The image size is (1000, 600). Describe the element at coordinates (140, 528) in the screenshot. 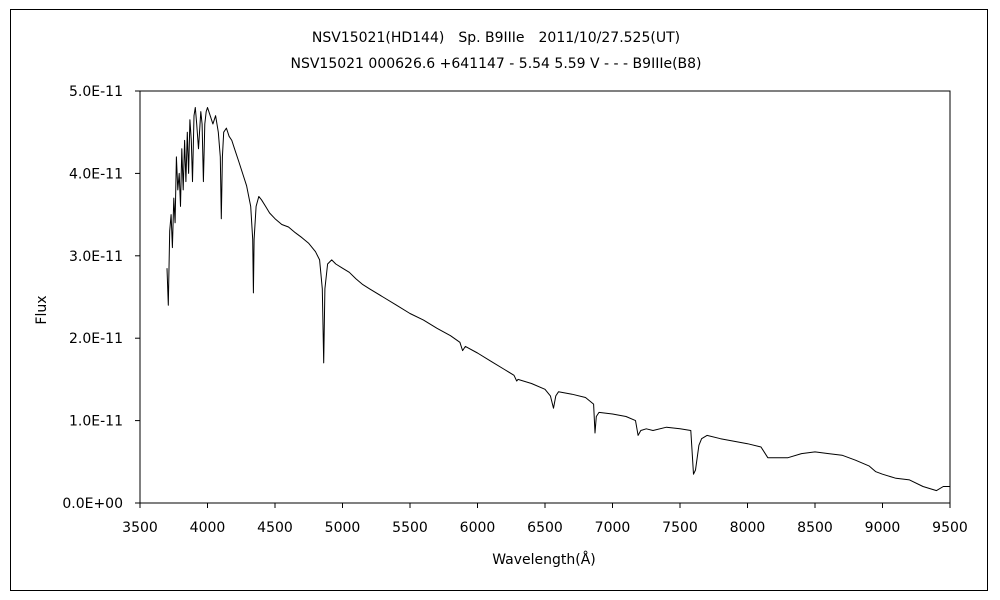

I see `x-tick-label: 3500` at that location.